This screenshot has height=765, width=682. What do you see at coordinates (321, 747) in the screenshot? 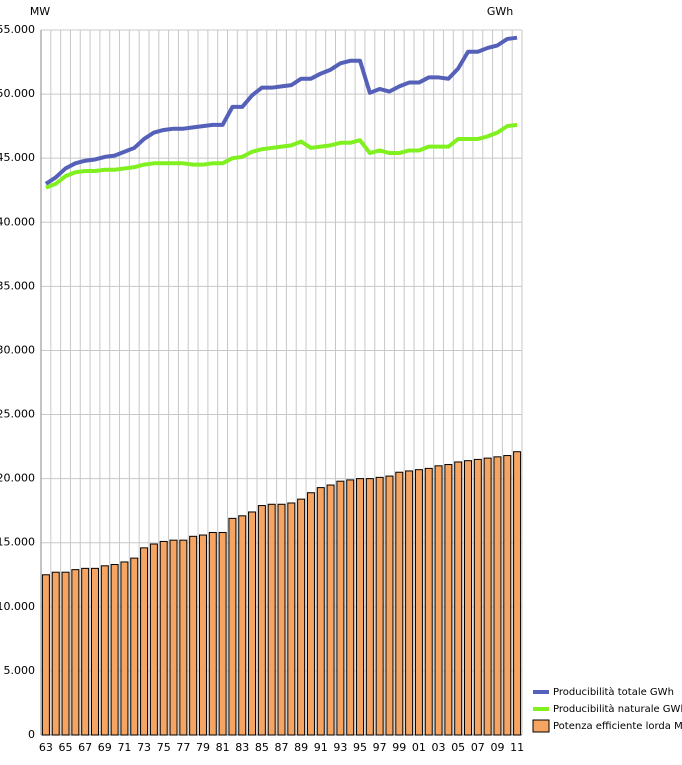
I see `x-tick-label: 91` at bounding box center [321, 747].